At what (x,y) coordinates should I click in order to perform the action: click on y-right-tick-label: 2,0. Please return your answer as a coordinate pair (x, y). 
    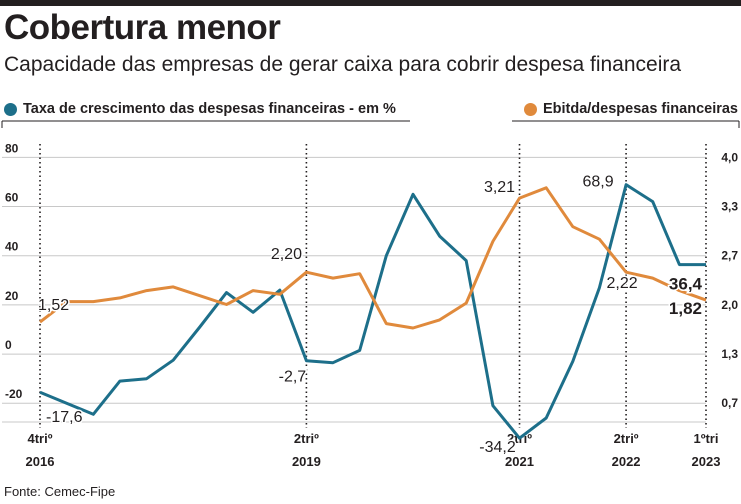
    Looking at the image, I should click on (729, 305).